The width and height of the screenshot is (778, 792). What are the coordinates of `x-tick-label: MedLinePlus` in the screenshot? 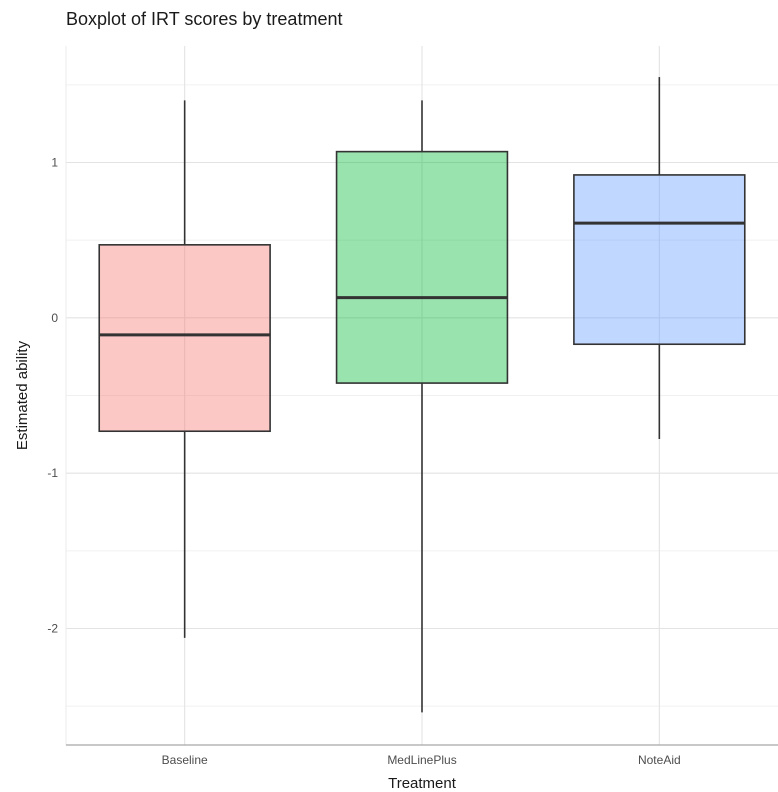 It's located at (421, 760).